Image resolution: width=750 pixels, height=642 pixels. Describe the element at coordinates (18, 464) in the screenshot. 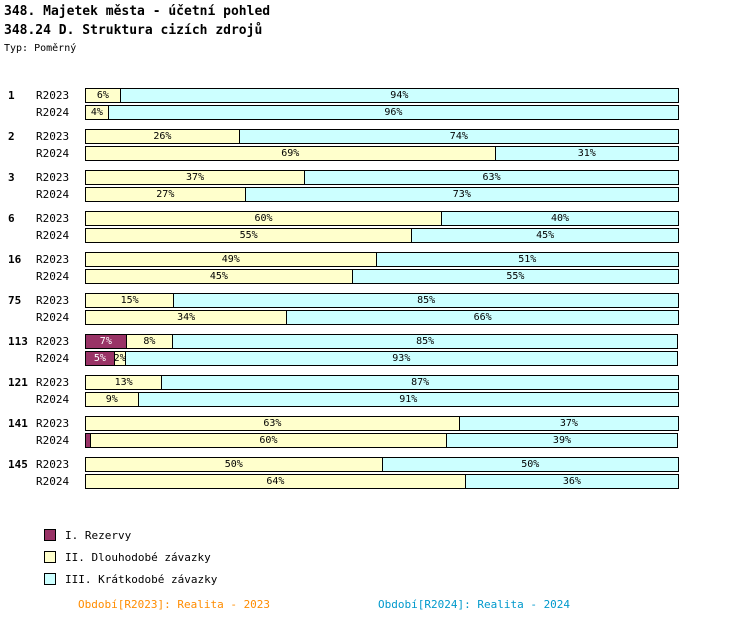

I see `group-label: 145` at that location.